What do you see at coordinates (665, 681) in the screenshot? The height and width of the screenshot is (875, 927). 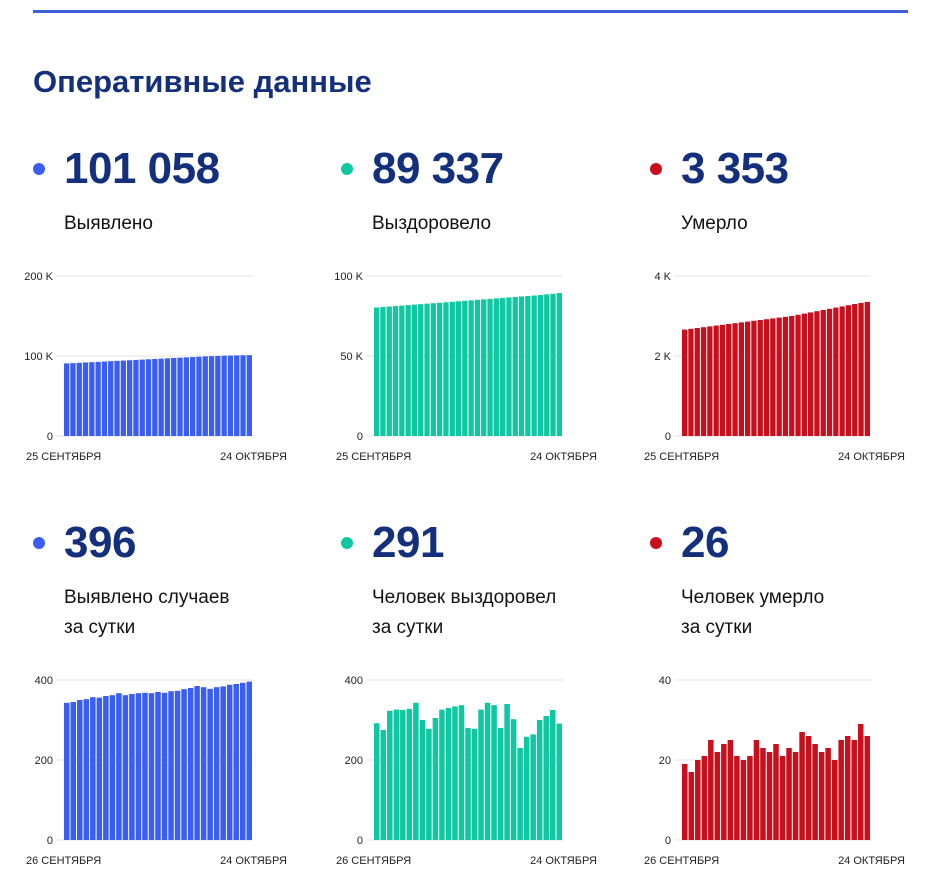 I see `y-tick-label: 40` at bounding box center [665, 681].